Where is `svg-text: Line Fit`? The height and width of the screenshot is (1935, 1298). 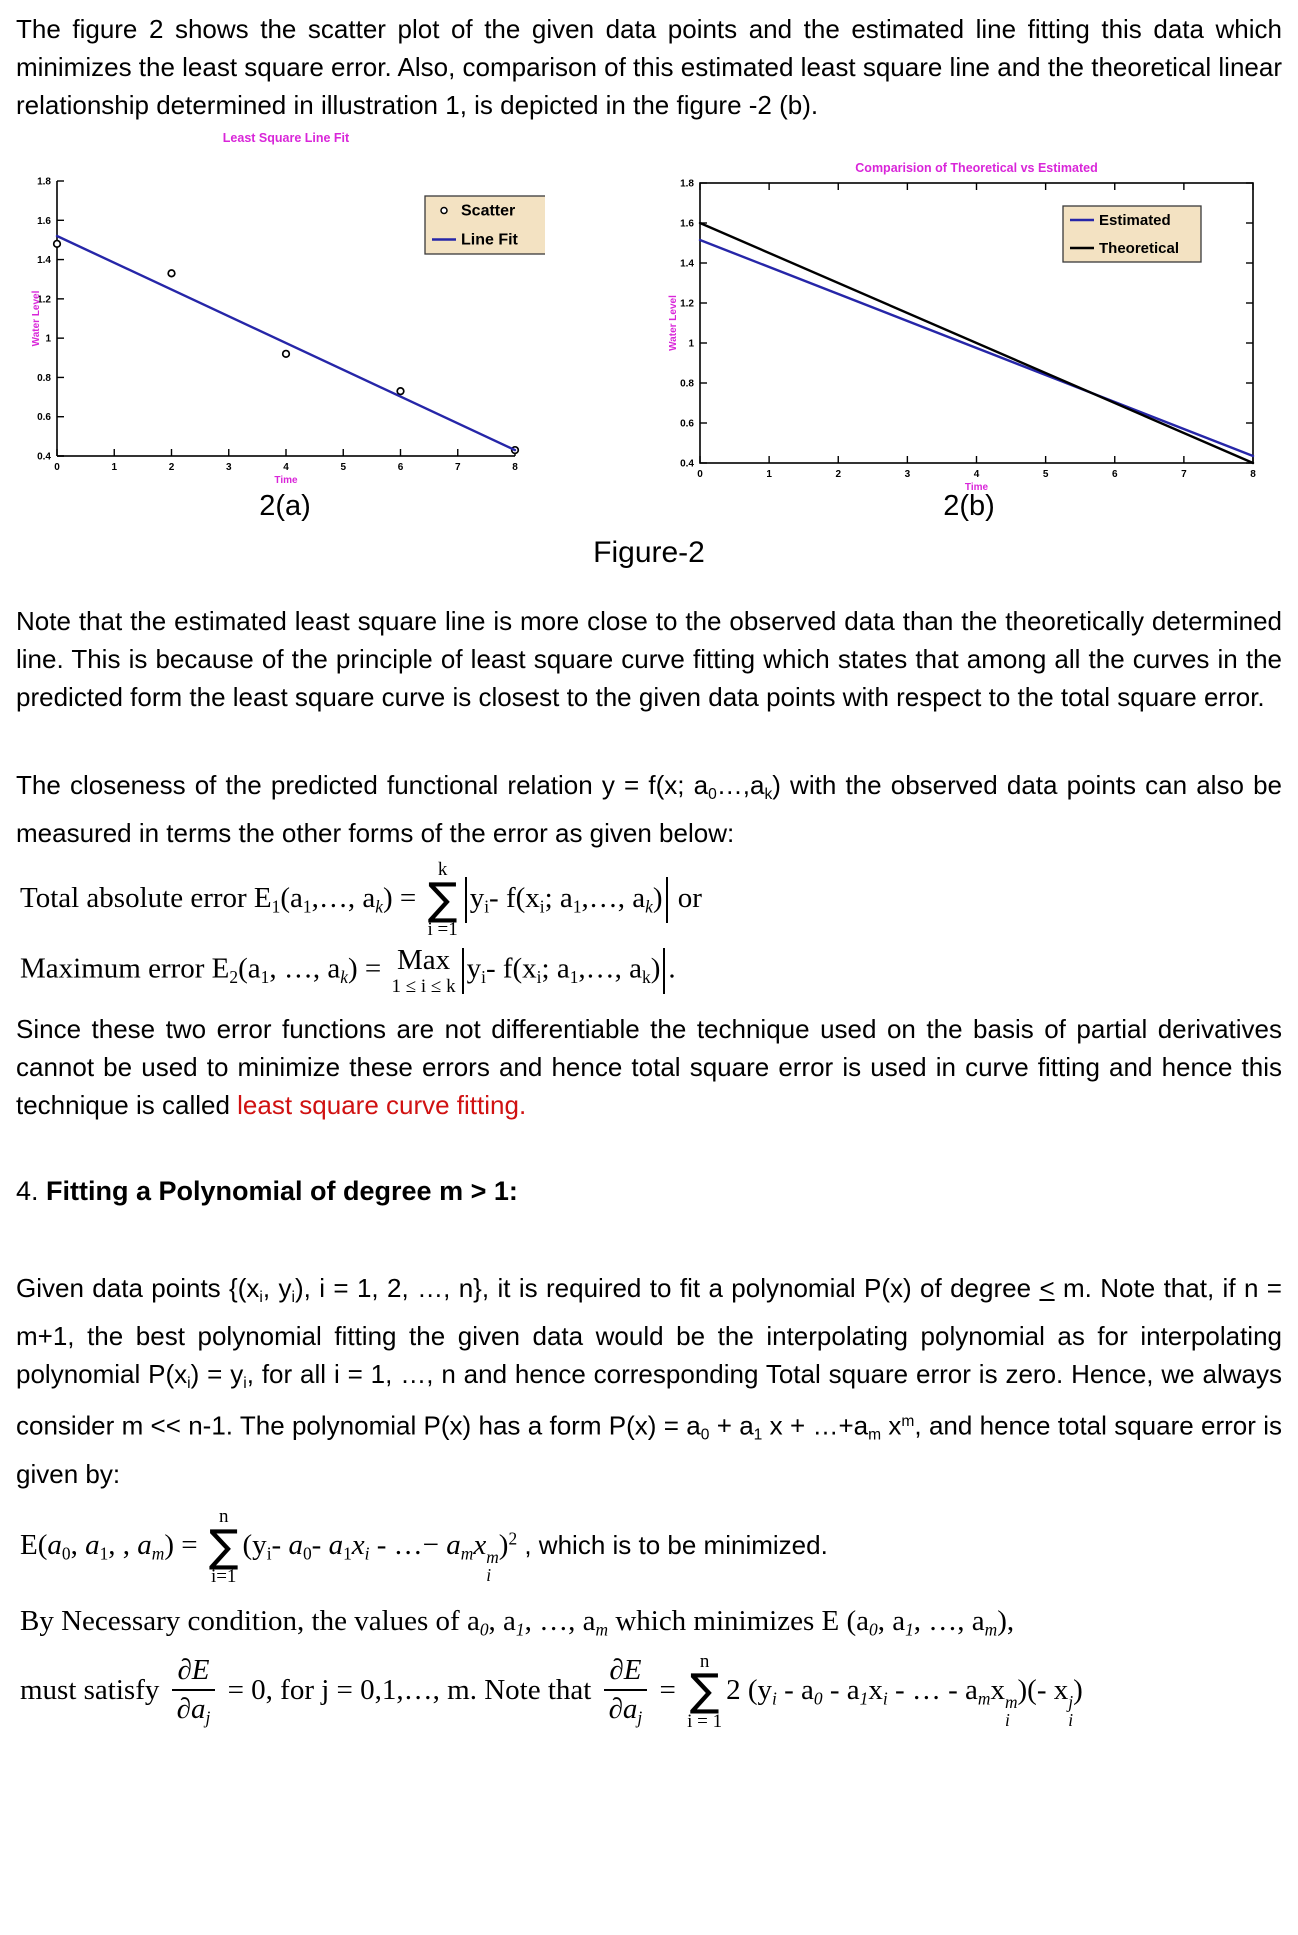 svg-text: Line Fit is located at coordinates (490, 240).